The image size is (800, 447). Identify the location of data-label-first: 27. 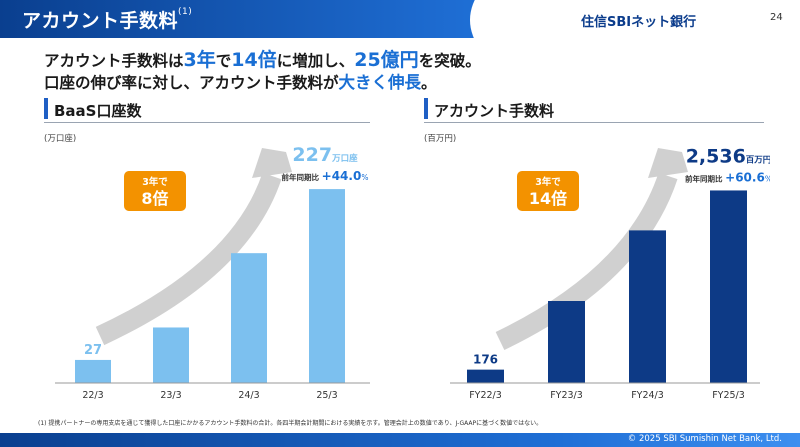
(93, 350).